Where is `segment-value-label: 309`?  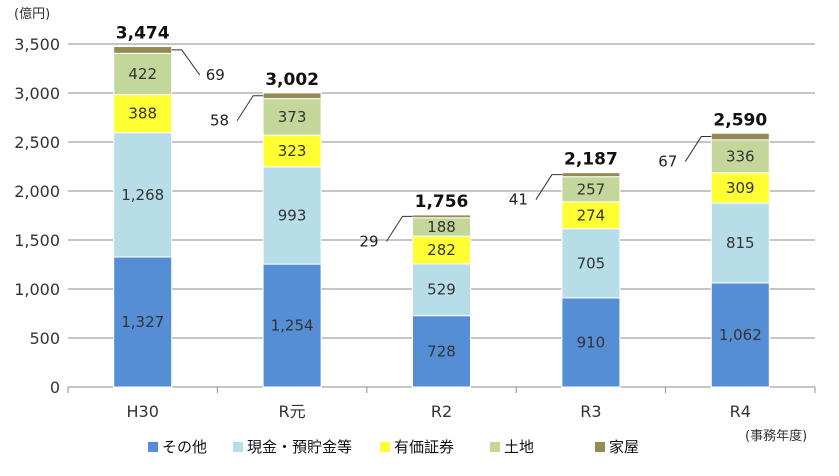 segment-value-label: 309 is located at coordinates (740, 188).